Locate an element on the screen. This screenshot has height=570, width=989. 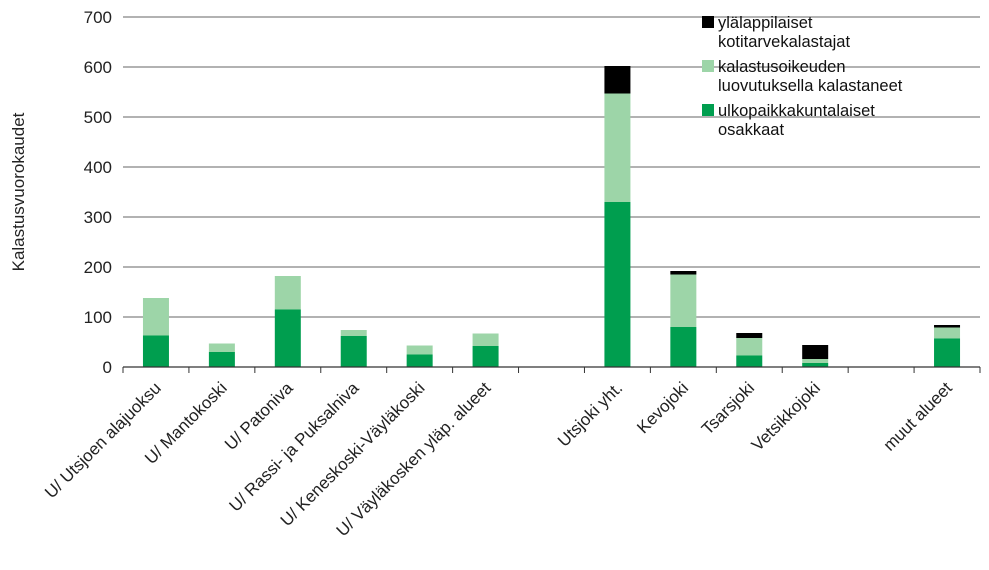
legend-label-line: osakkaat is located at coordinates (751, 130).